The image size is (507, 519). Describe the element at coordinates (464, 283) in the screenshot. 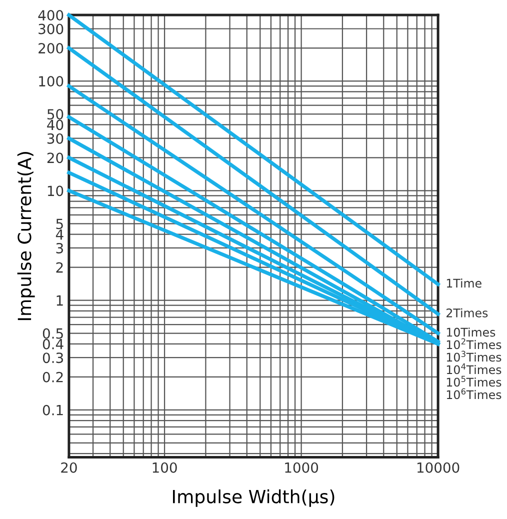

I see `series-label: 1Time` at that location.